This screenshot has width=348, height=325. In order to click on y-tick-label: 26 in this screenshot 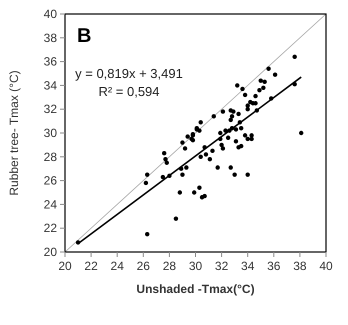, I will do `click(51, 181)`.